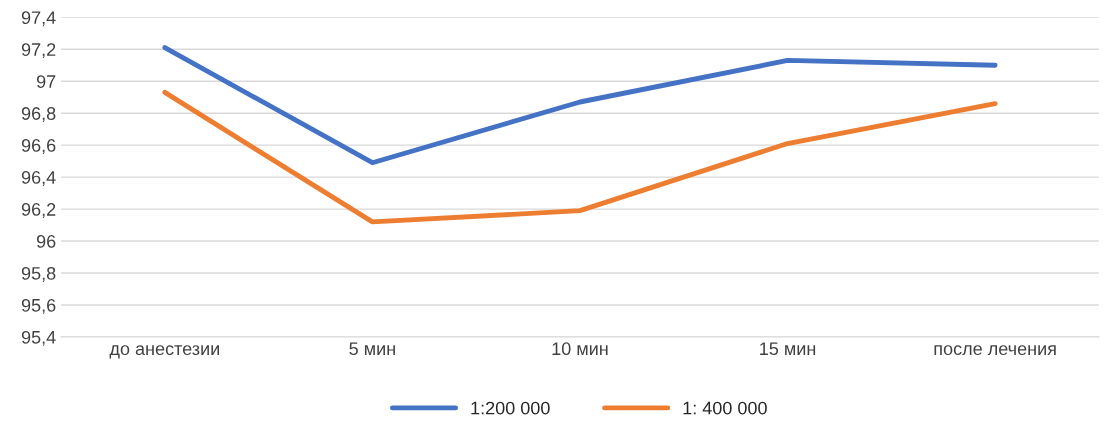 Image resolution: width=1110 pixels, height=432 pixels. What do you see at coordinates (38, 306) in the screenshot?
I see `y-tick-label: 95,6` at bounding box center [38, 306].